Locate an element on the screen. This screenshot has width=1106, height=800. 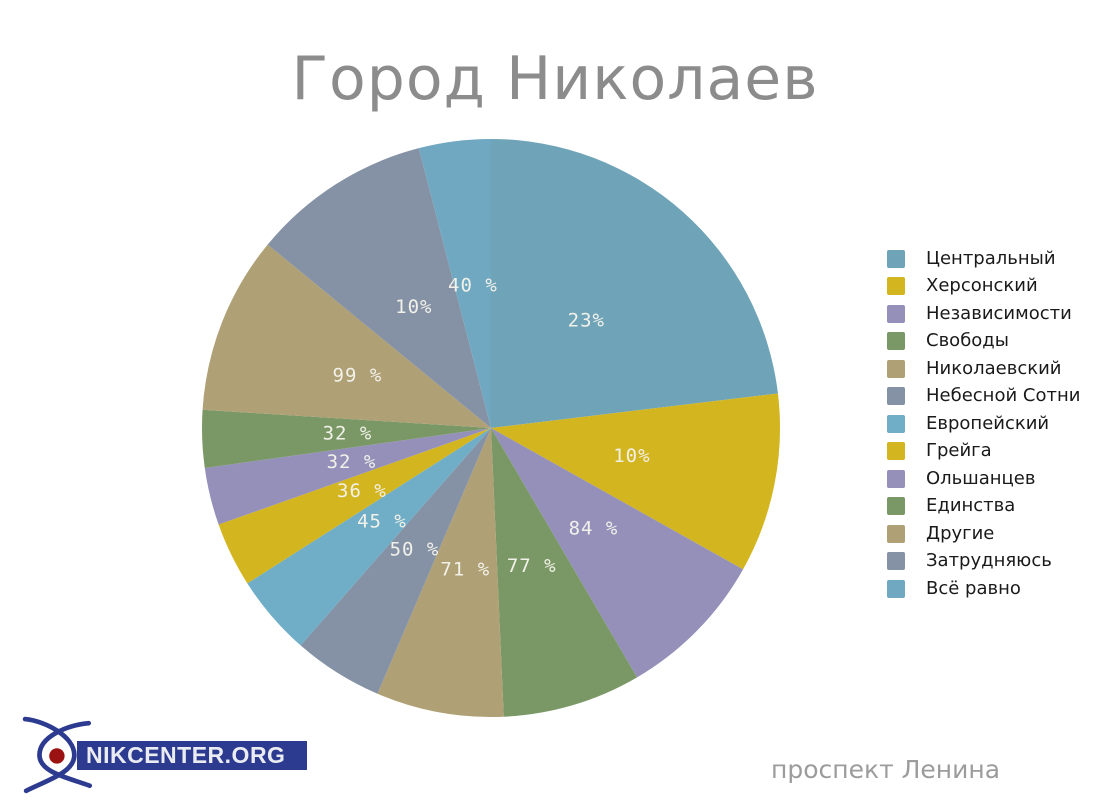
legend-item-Затрудняюсь: Затрудняюсь is located at coordinates (983, 562).